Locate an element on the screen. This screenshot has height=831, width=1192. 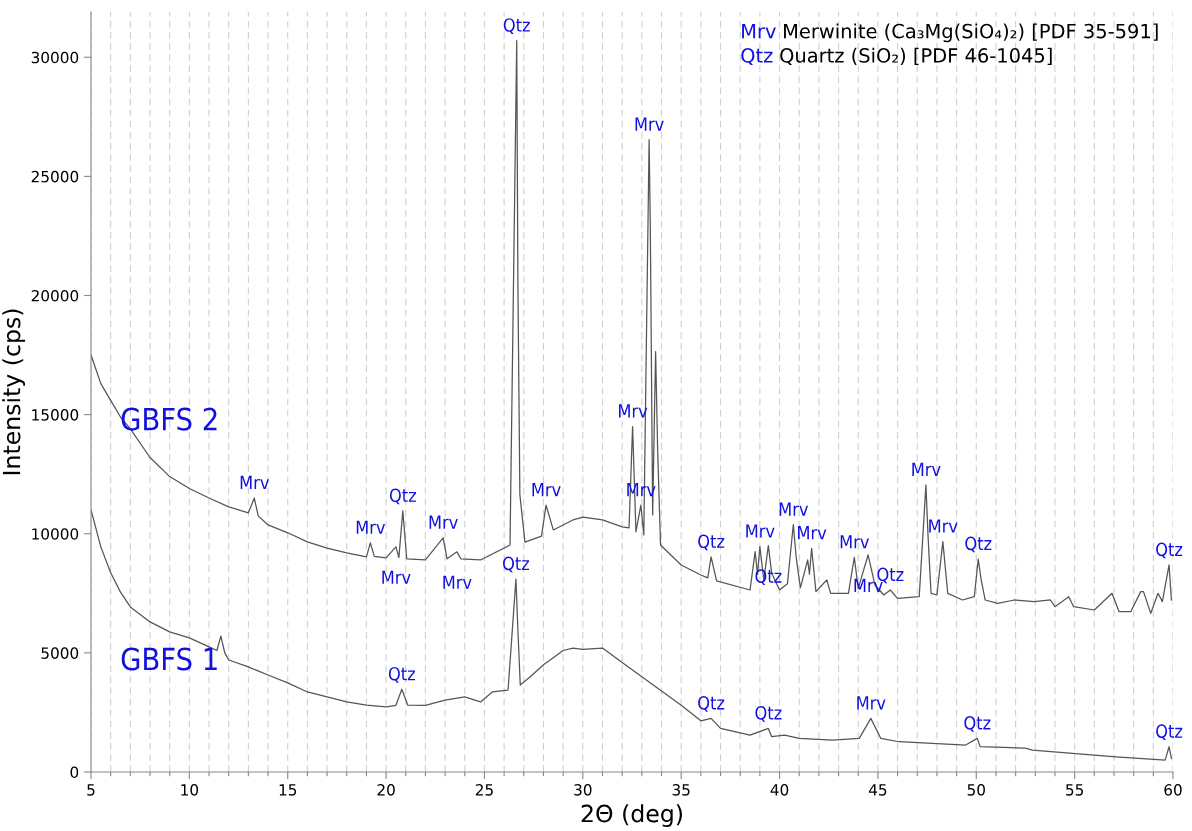
x-tick-label: 5 is located at coordinates (91, 790).